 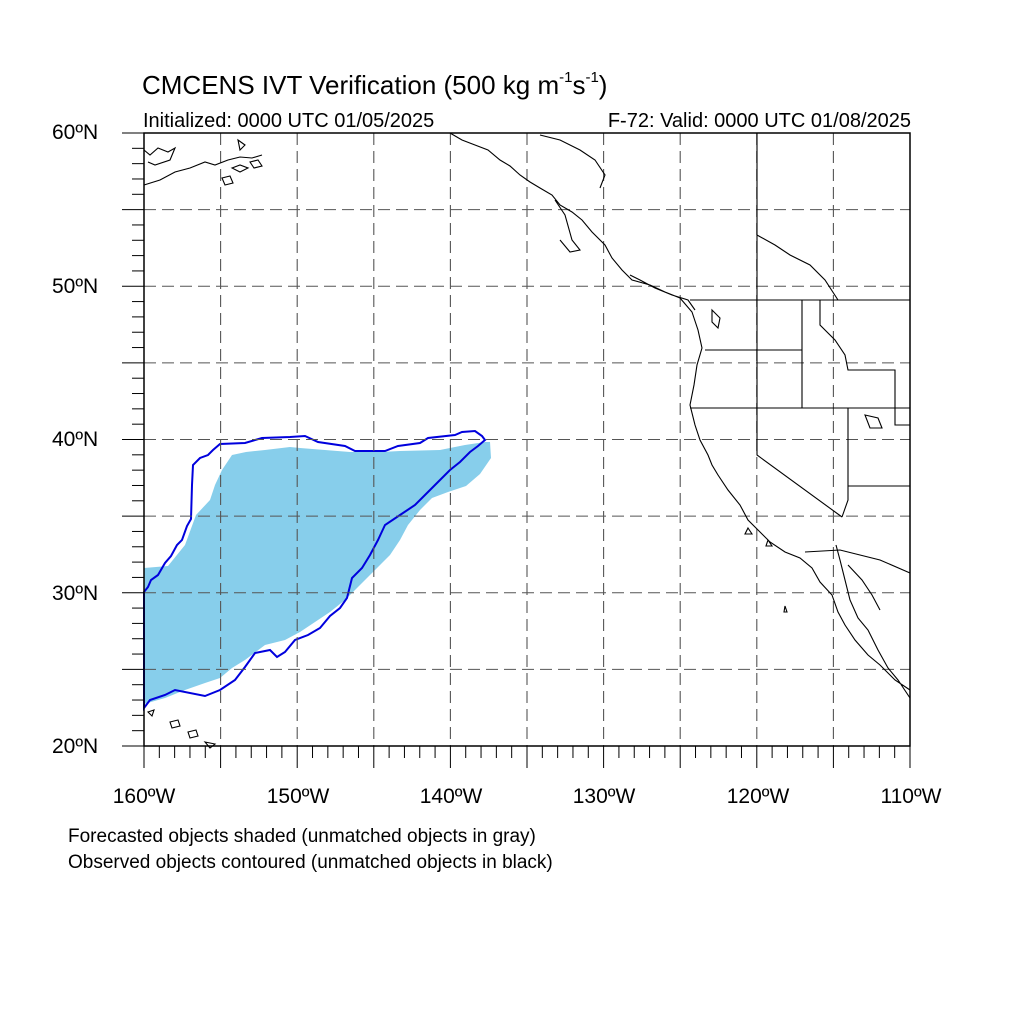 What do you see at coordinates (592, 77) in the screenshot?
I see `title-exponent-2: -1` at bounding box center [592, 77].